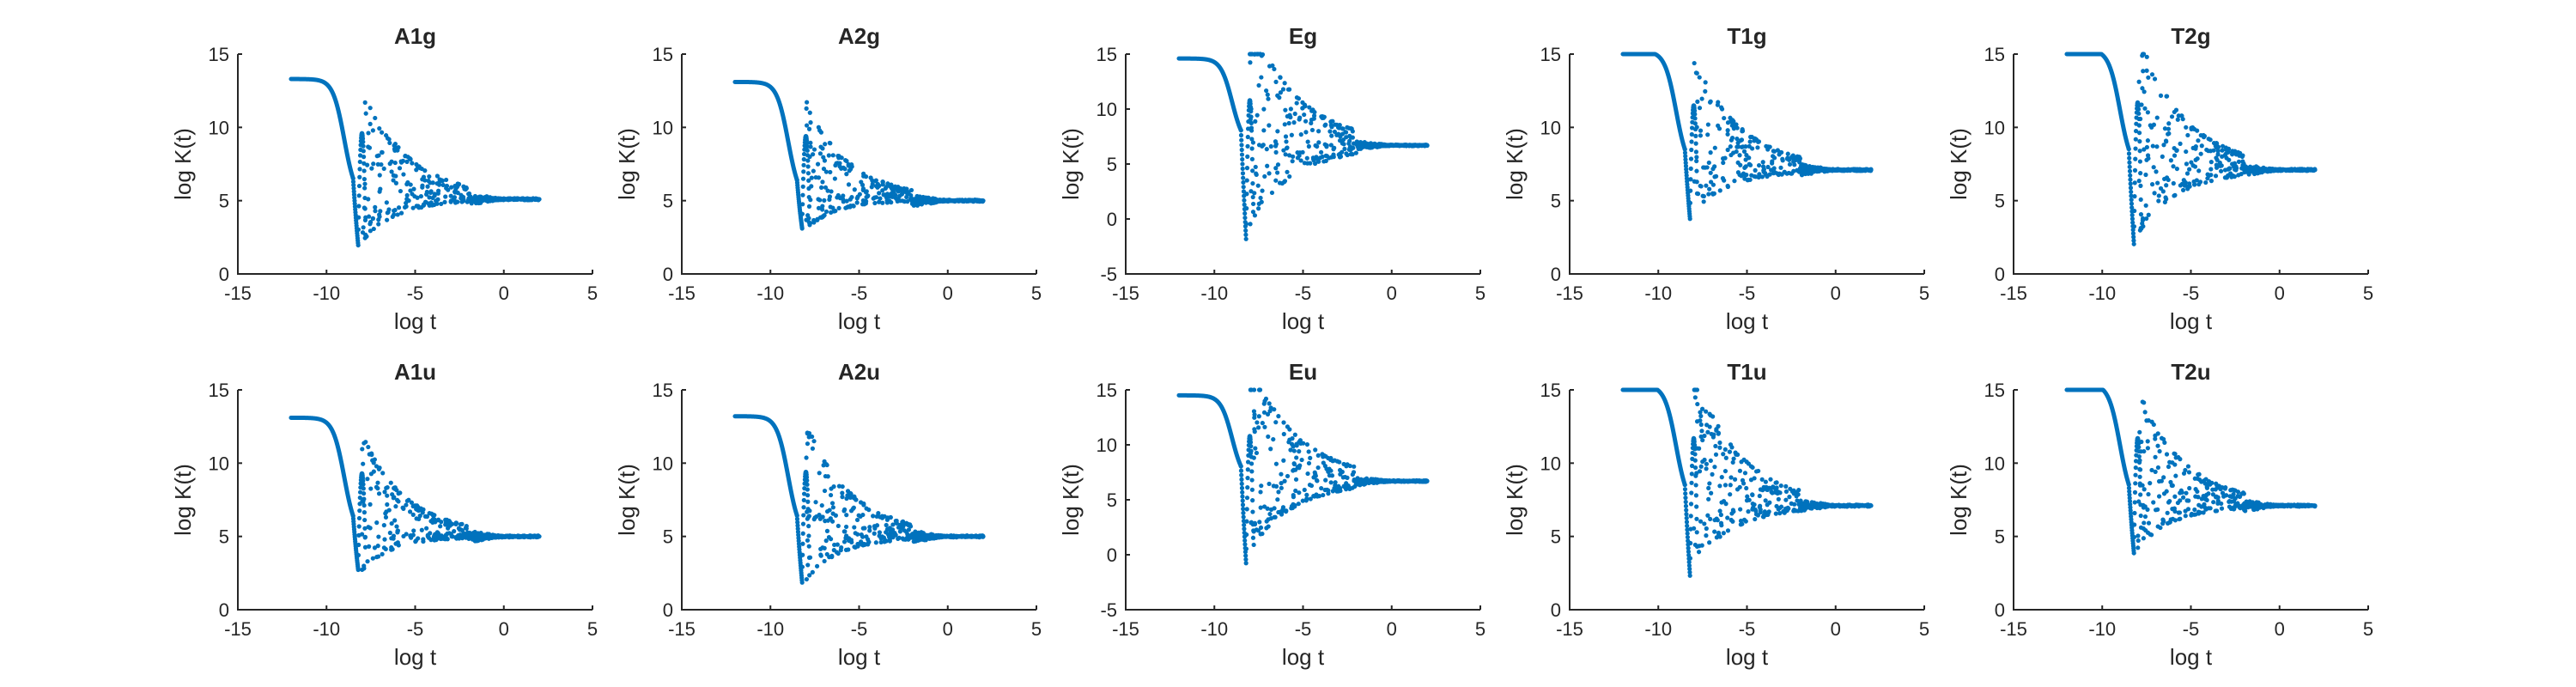 The width and height of the screenshot is (2576, 687). Describe the element at coordinates (219, 390) in the screenshot. I see `y-tick-label: 15` at that location.